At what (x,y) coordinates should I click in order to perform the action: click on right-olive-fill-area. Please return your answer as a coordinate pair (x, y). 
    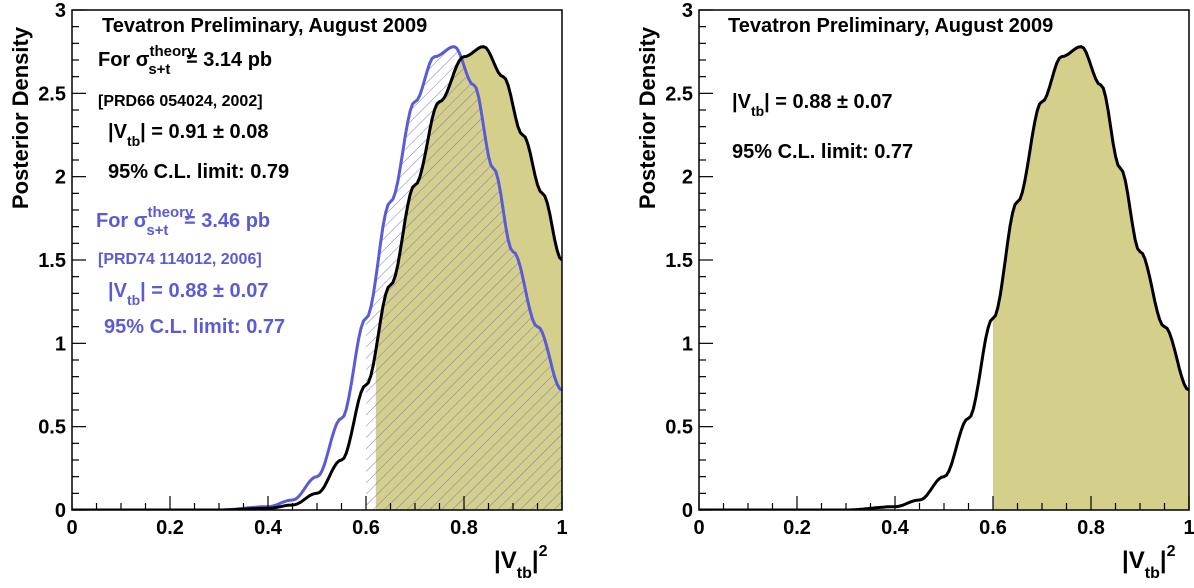
    Looking at the image, I should click on (1091, 278).